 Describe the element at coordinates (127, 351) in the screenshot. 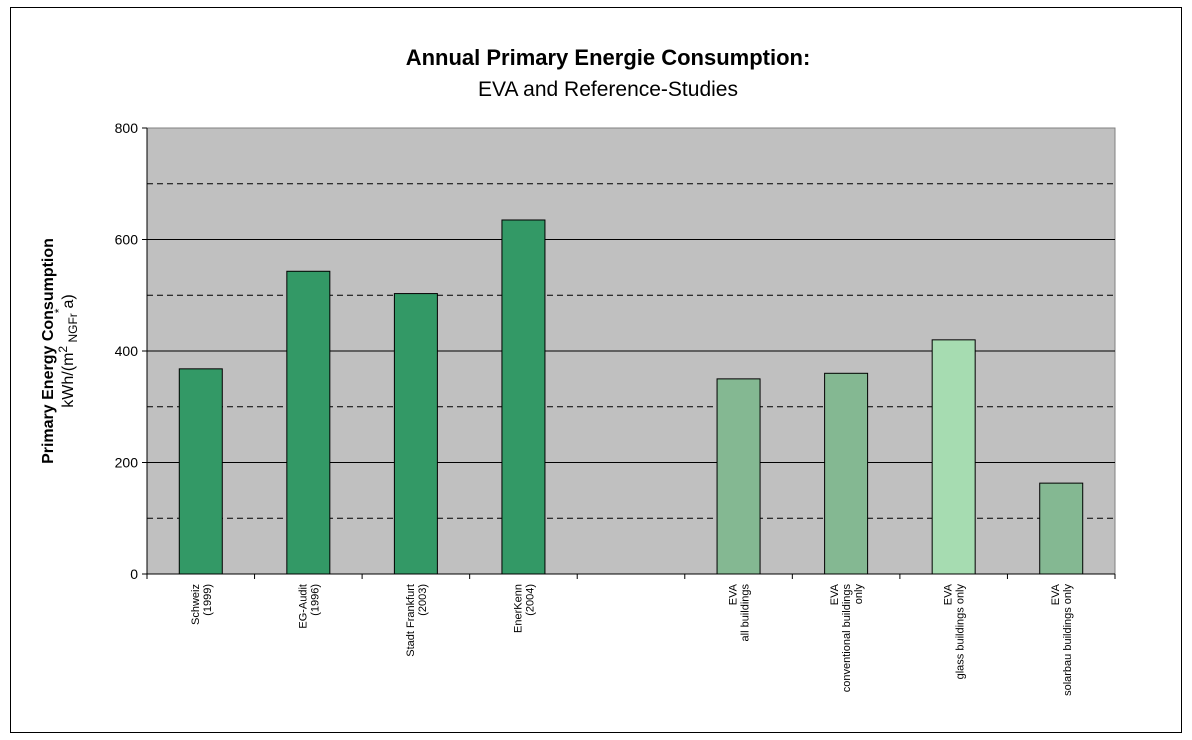

I see `y-tick-label: 400` at that location.